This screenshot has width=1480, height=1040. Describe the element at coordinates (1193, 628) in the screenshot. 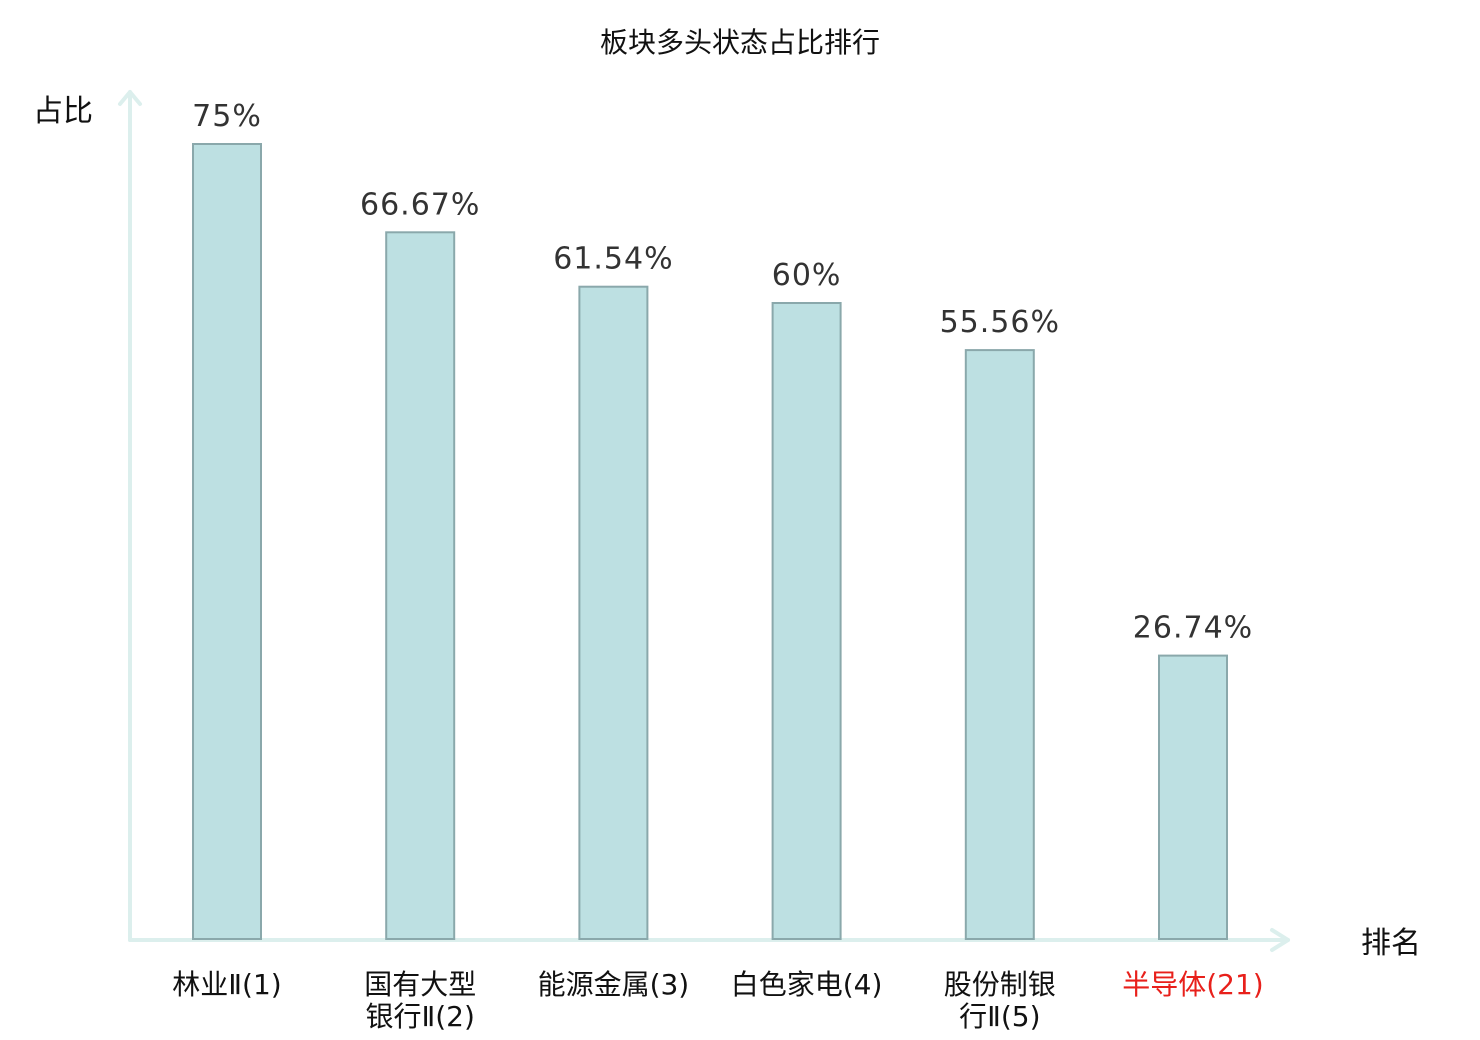

I see `value-label-6: 26.74%` at that location.